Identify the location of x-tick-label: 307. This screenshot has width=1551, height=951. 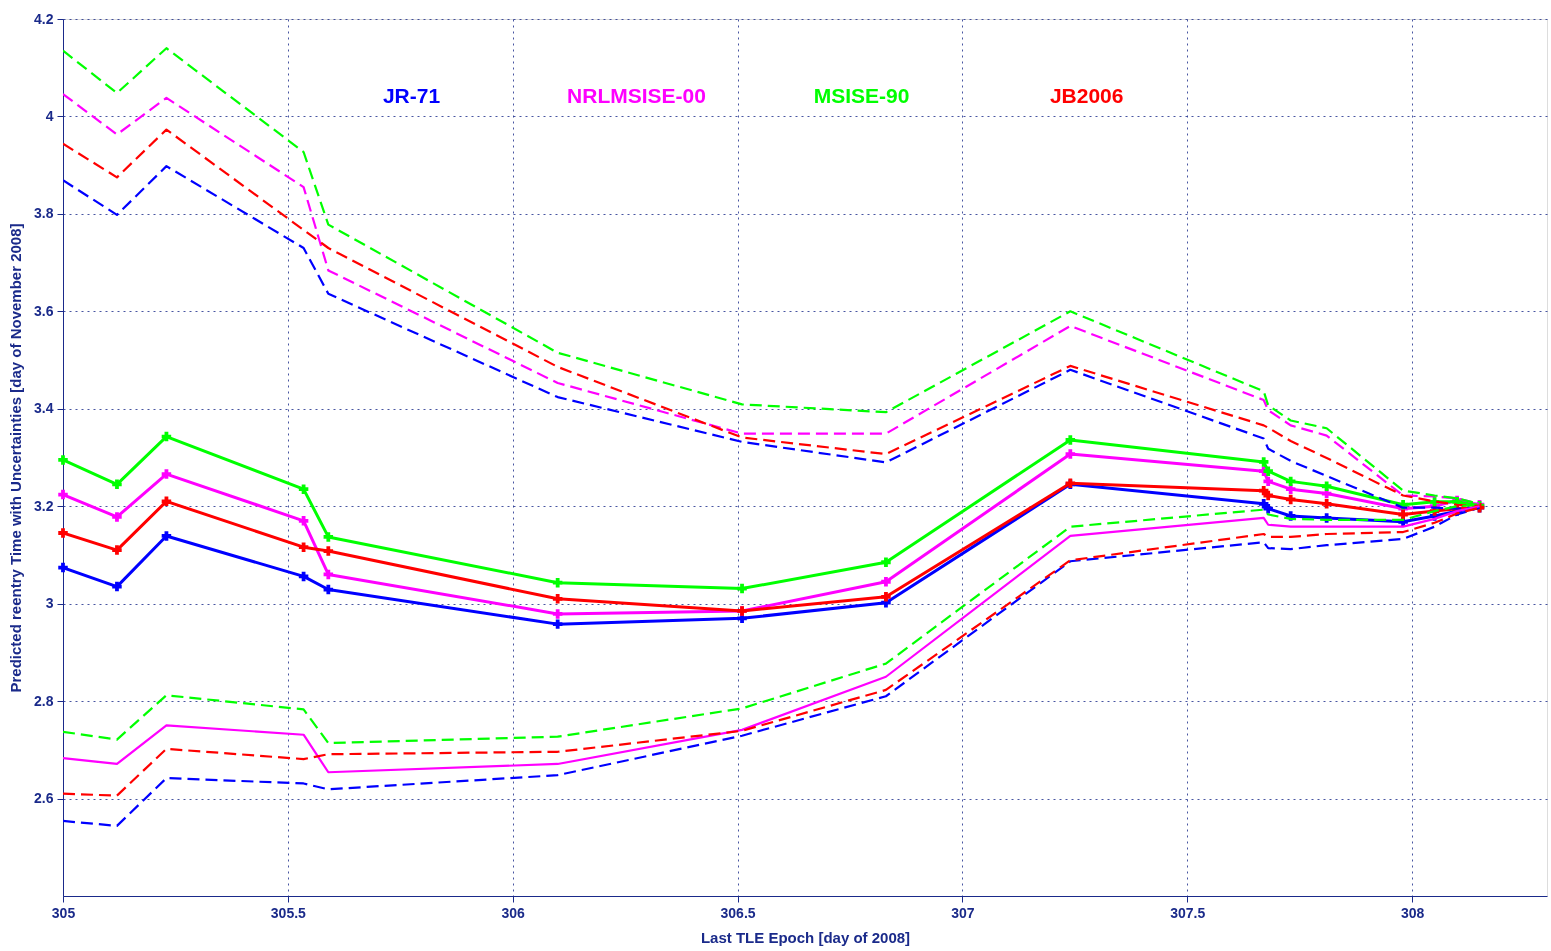
(963, 912).